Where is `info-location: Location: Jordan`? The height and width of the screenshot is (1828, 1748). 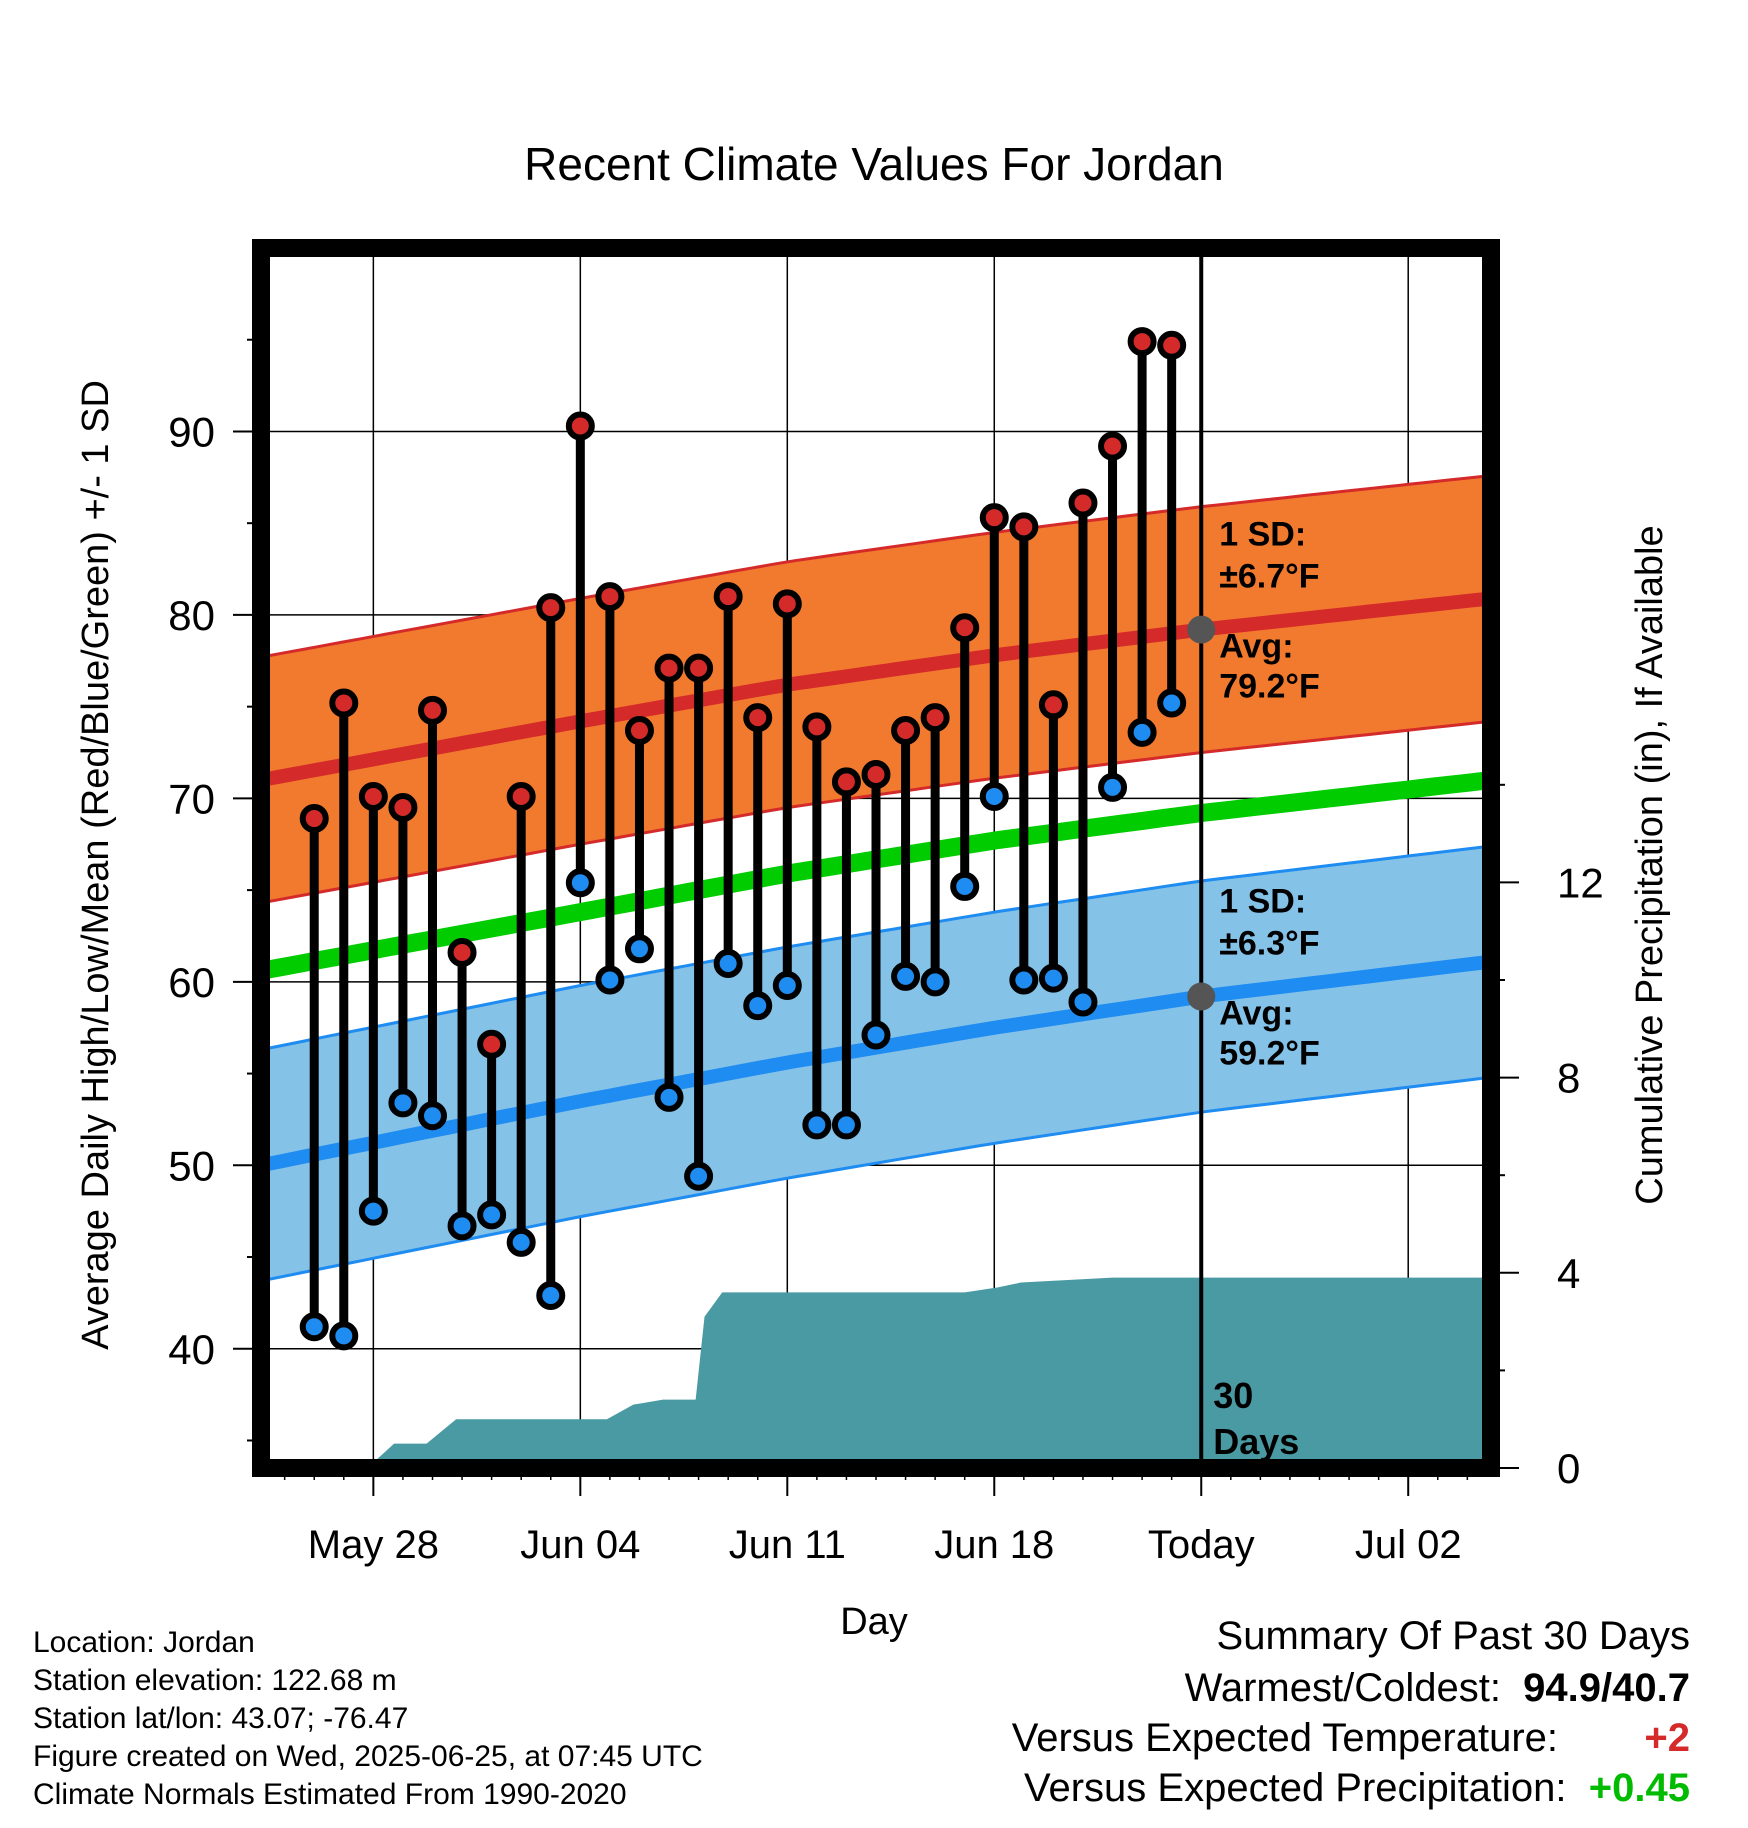
info-location: Location: Jordan is located at coordinates (144, 1642).